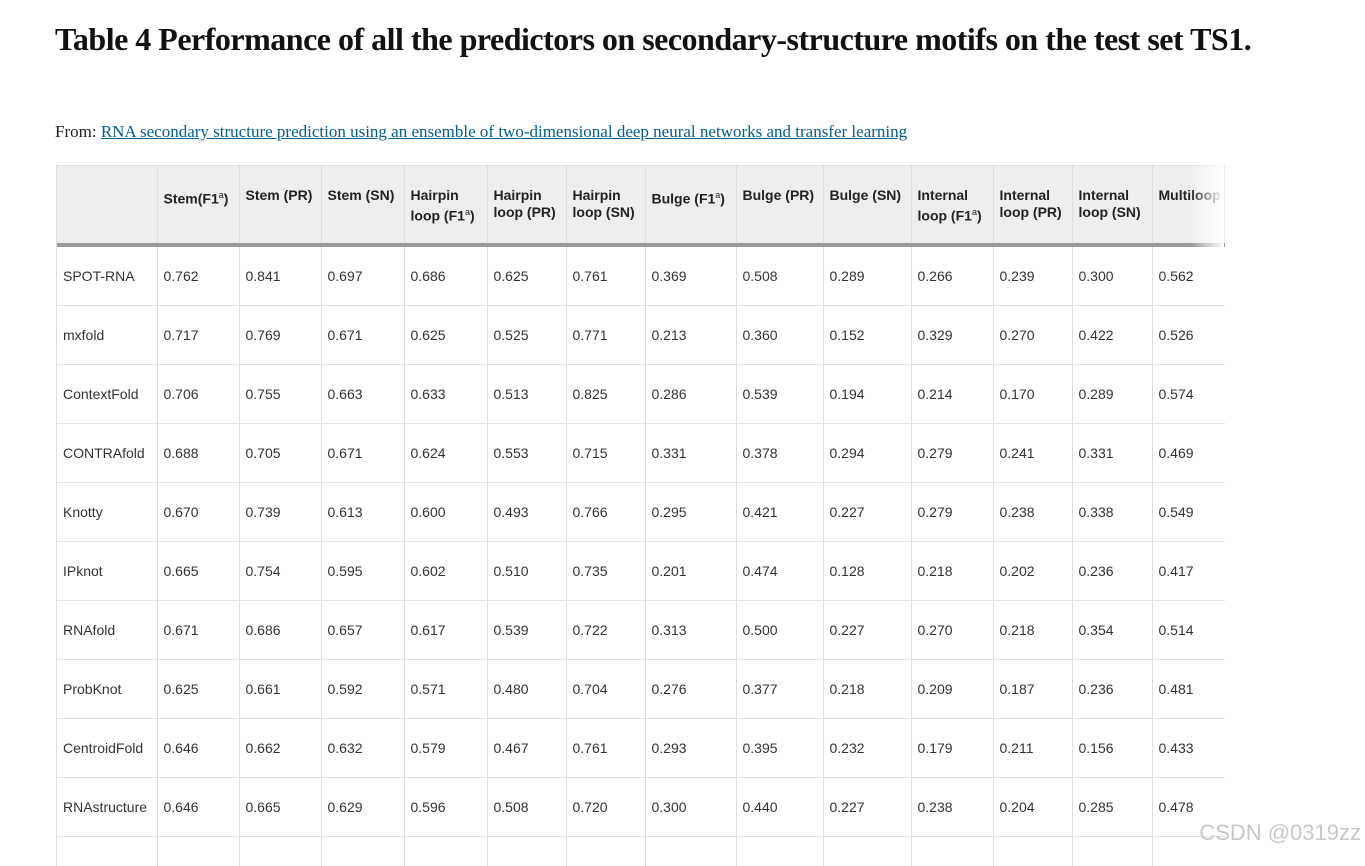 The width and height of the screenshot is (1365, 866). Describe the element at coordinates (445, 453) in the screenshot. I see `table-cell: 0.624` at that location.